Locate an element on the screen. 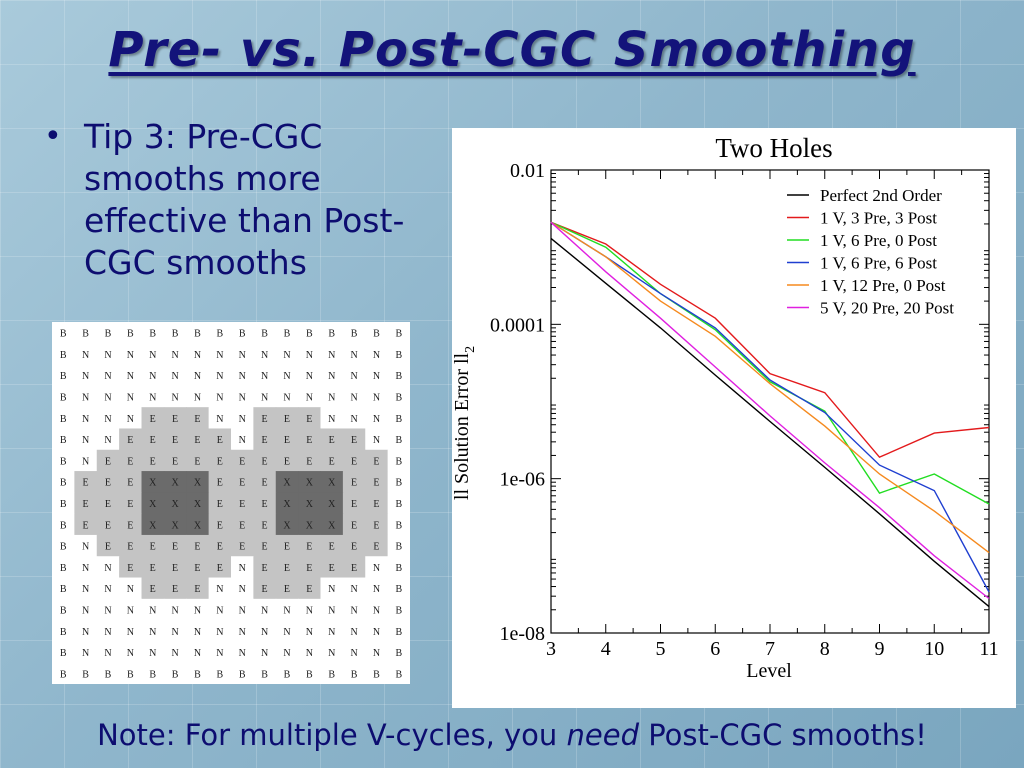 This screenshot has height=768, width=1024. x-tick-label: 8 is located at coordinates (825, 649).